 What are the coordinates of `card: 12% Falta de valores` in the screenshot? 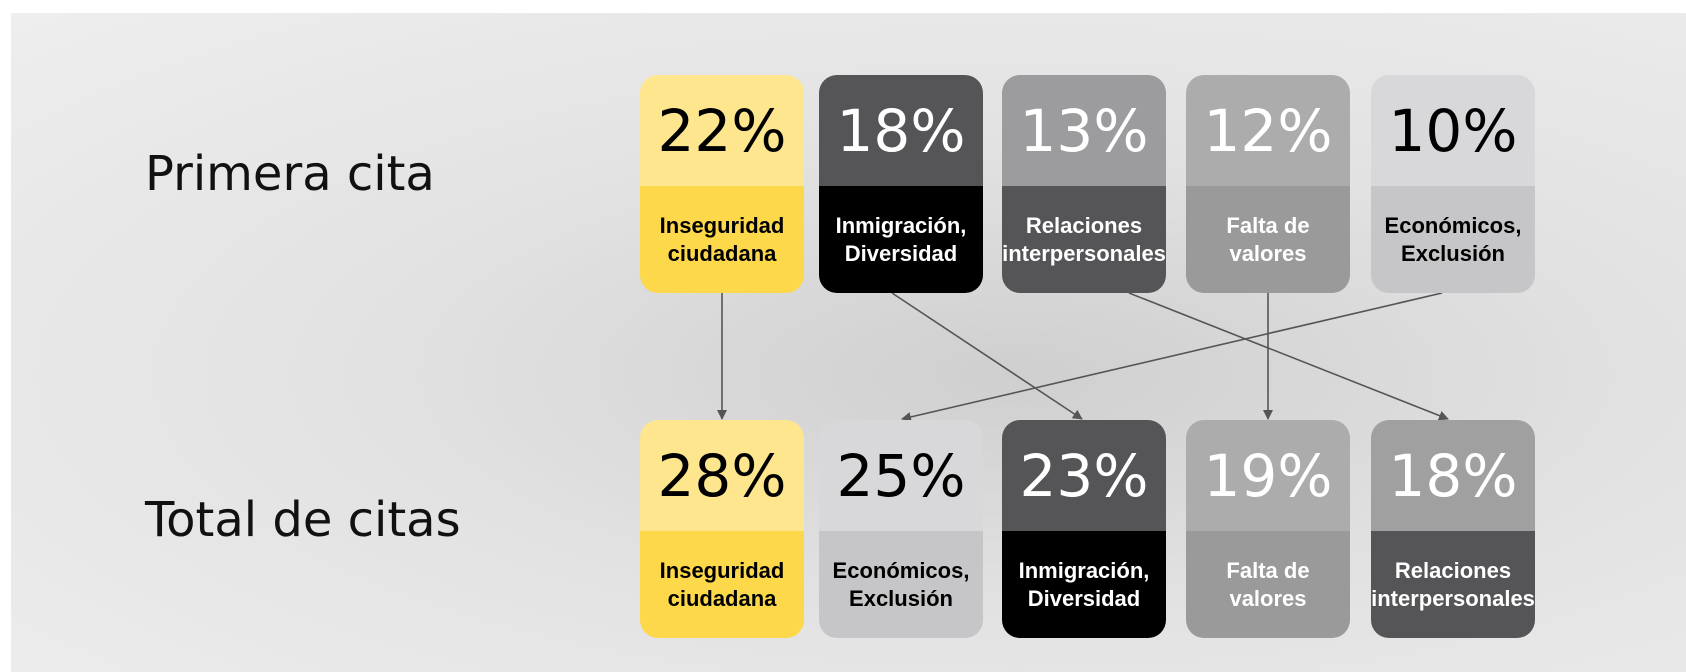 It's located at (1268, 184).